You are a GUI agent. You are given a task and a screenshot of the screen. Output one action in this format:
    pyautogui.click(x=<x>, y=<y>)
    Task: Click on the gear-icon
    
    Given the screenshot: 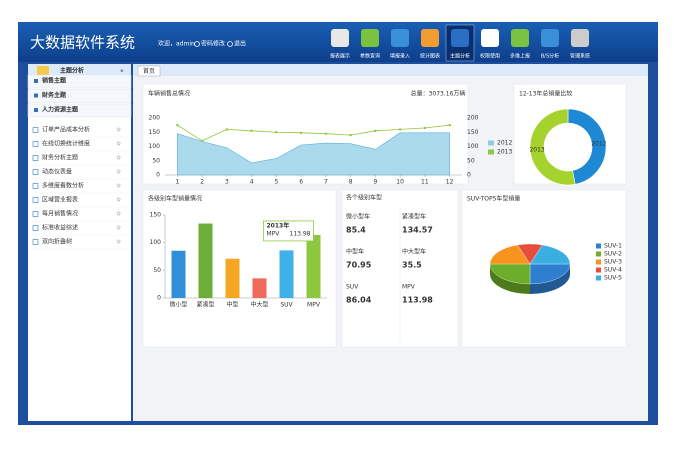 What is the action you would take?
    pyautogui.click(x=197, y=44)
    